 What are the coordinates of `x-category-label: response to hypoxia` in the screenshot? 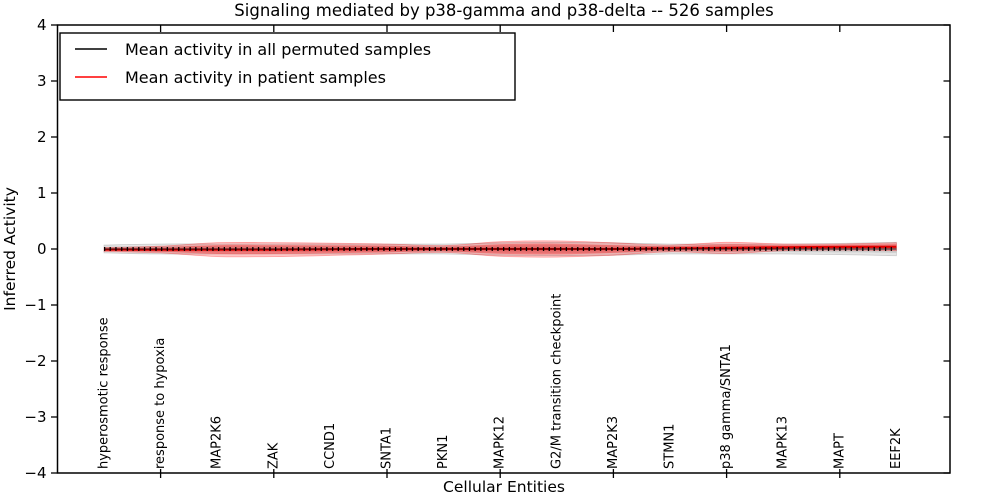 It's located at (160, 403).